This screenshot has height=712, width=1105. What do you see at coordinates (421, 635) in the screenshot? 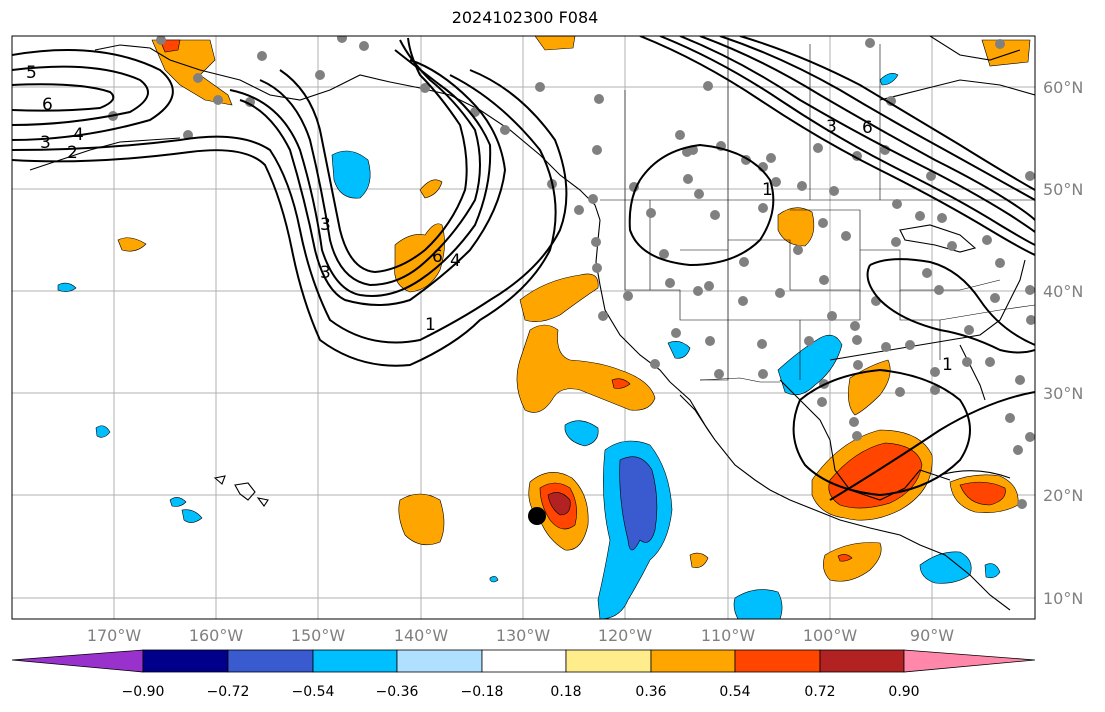
I see `lon-label: 140°W` at bounding box center [421, 635].